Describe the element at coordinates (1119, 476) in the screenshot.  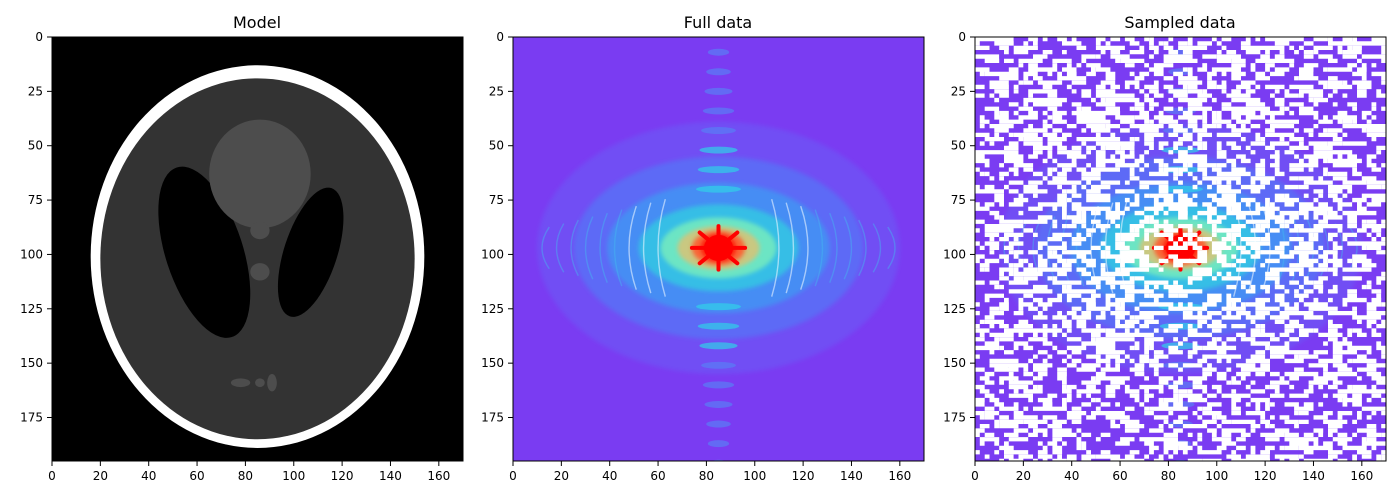
I see `sampled-data-x-tick-label: 60` at that location.